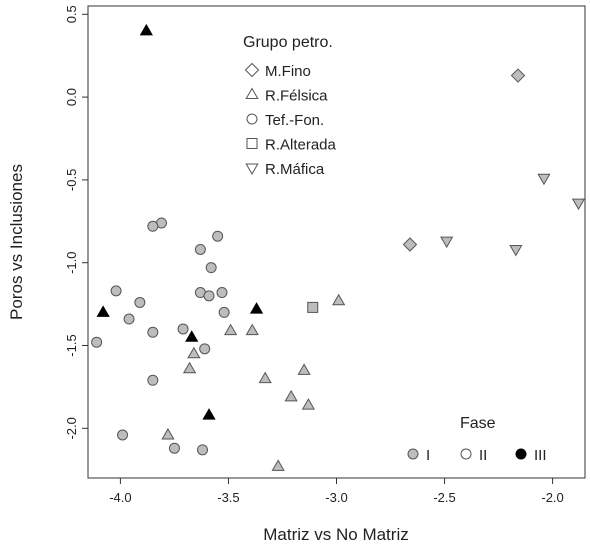 The width and height of the screenshot is (590, 546). What do you see at coordinates (335, 534) in the screenshot?
I see `x-axis-label: Matriz vs No Matriz` at bounding box center [335, 534].